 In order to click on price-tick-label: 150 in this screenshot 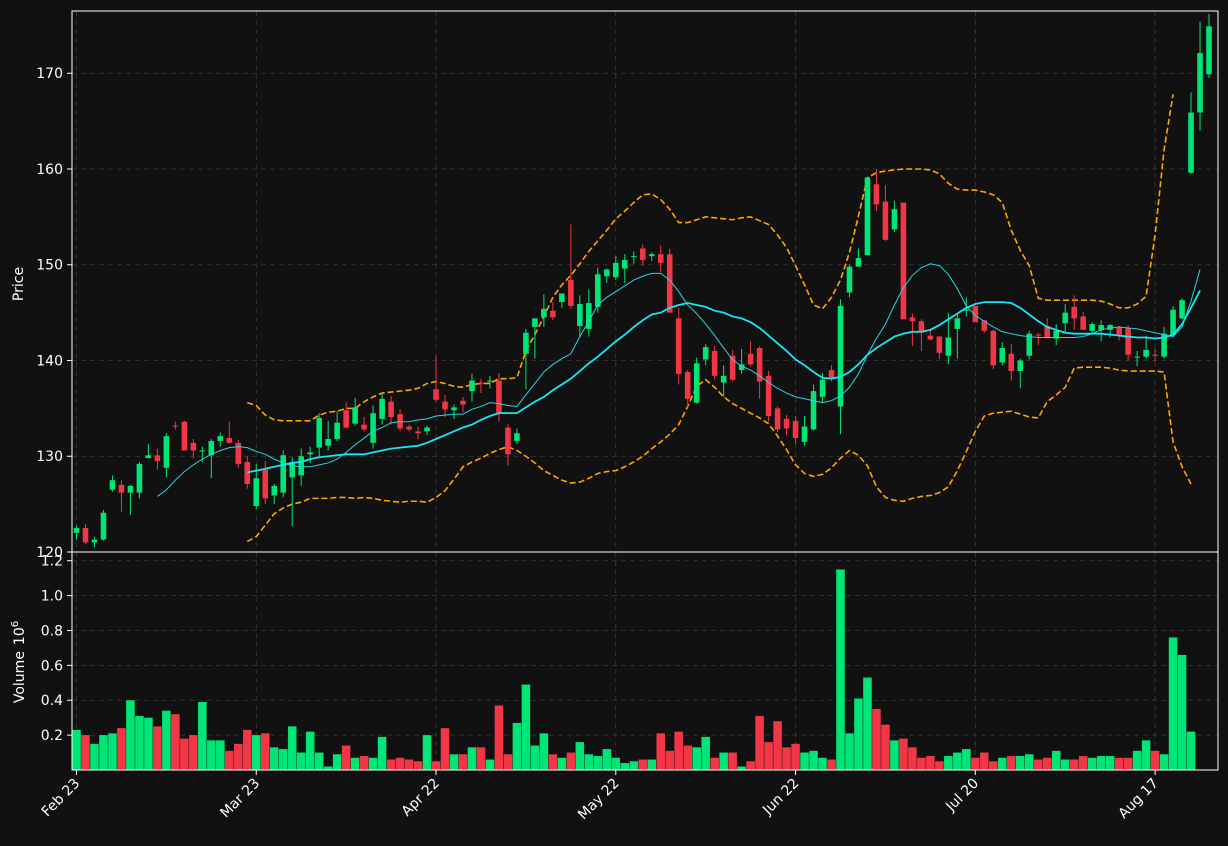, I will do `click(49, 266)`.